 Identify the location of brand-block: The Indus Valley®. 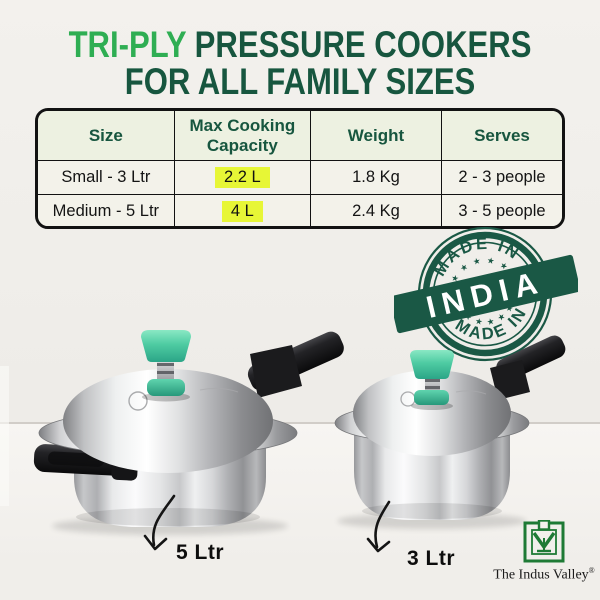
(544, 552).